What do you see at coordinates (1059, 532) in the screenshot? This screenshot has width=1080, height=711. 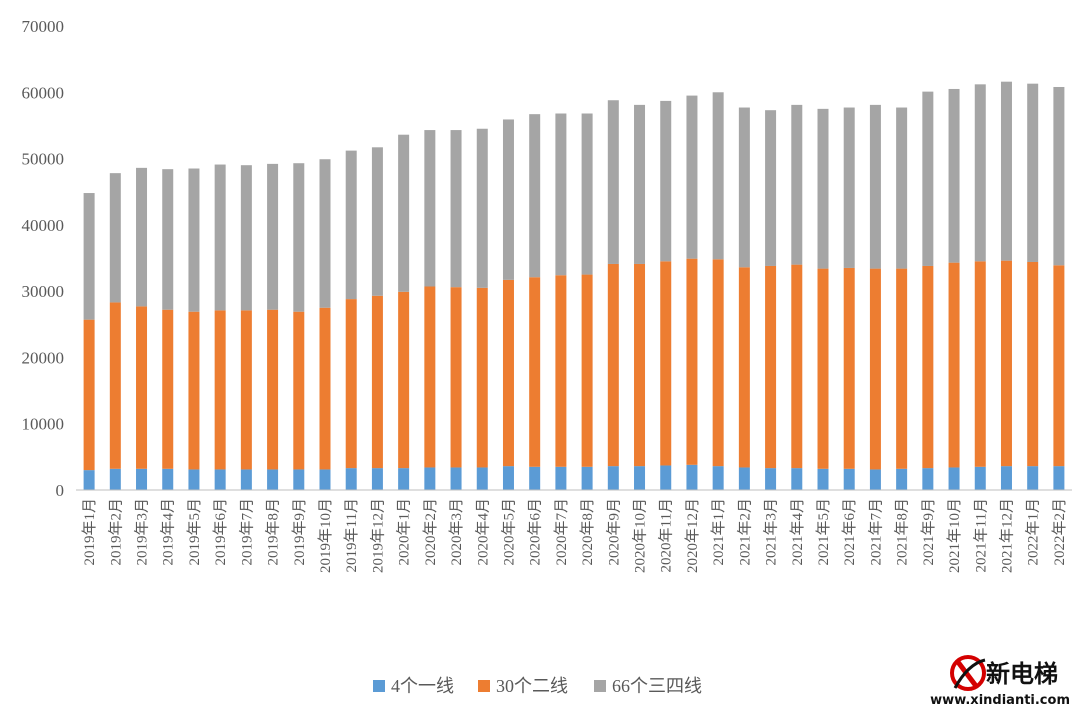 I see `x-tick-label: 2022年2月` at bounding box center [1059, 532].